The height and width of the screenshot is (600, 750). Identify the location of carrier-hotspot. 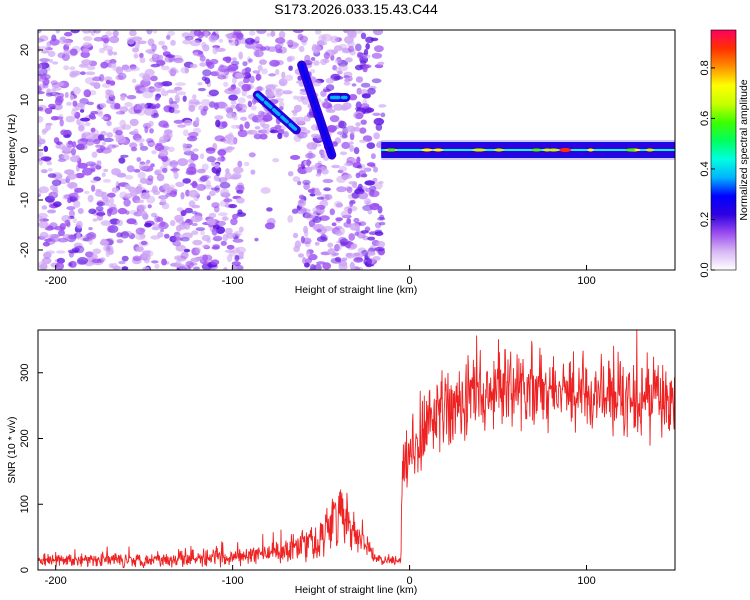
(438, 150).